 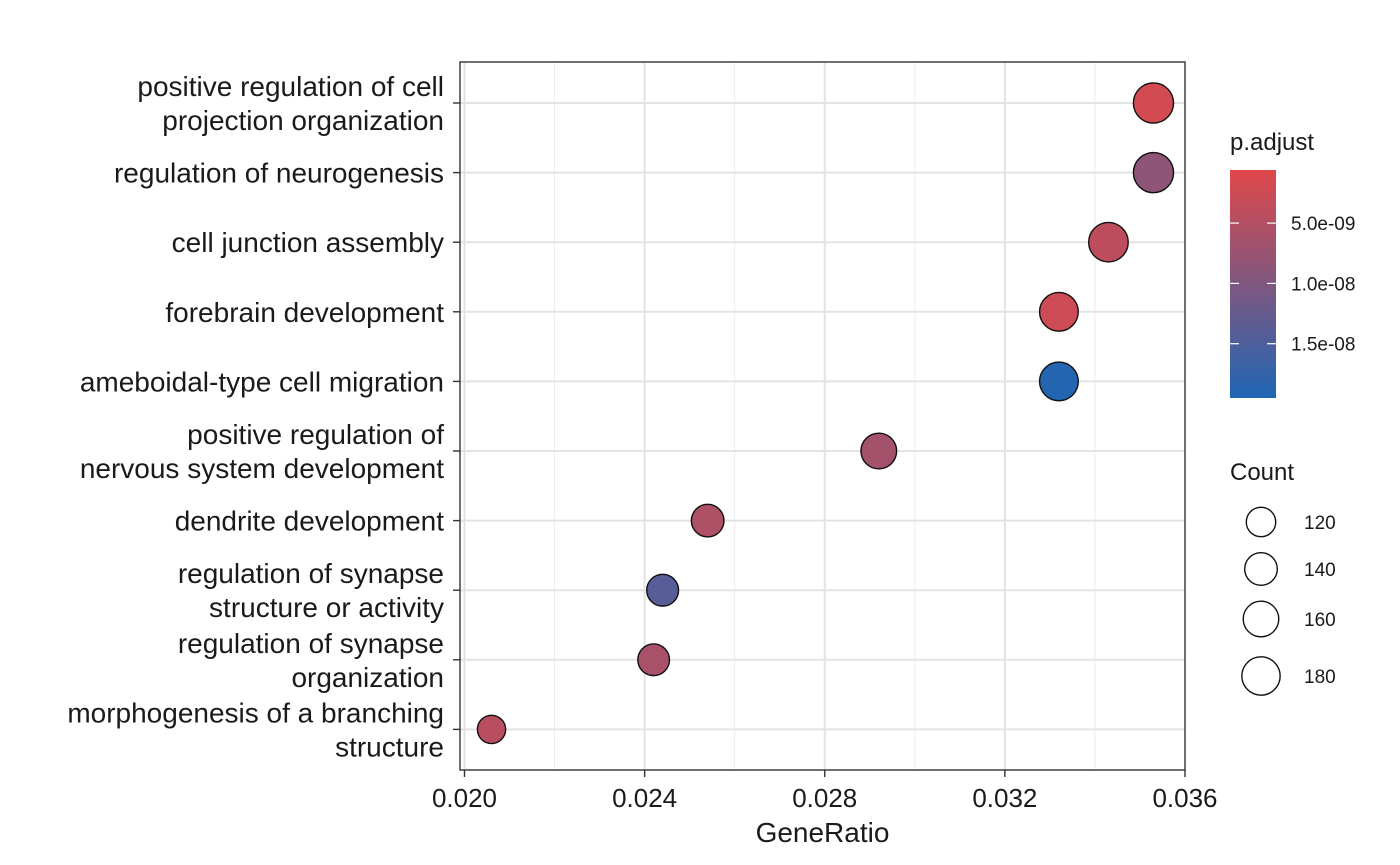 I want to click on color-bar, so click(x=1253, y=284).